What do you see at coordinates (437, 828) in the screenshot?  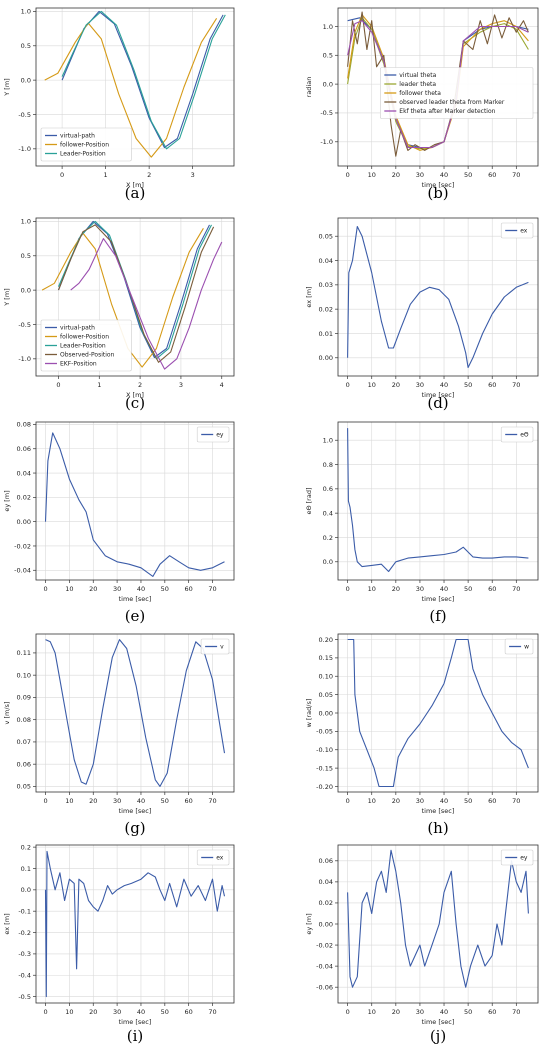 I see `panel-caption: (h)` at bounding box center [437, 828].